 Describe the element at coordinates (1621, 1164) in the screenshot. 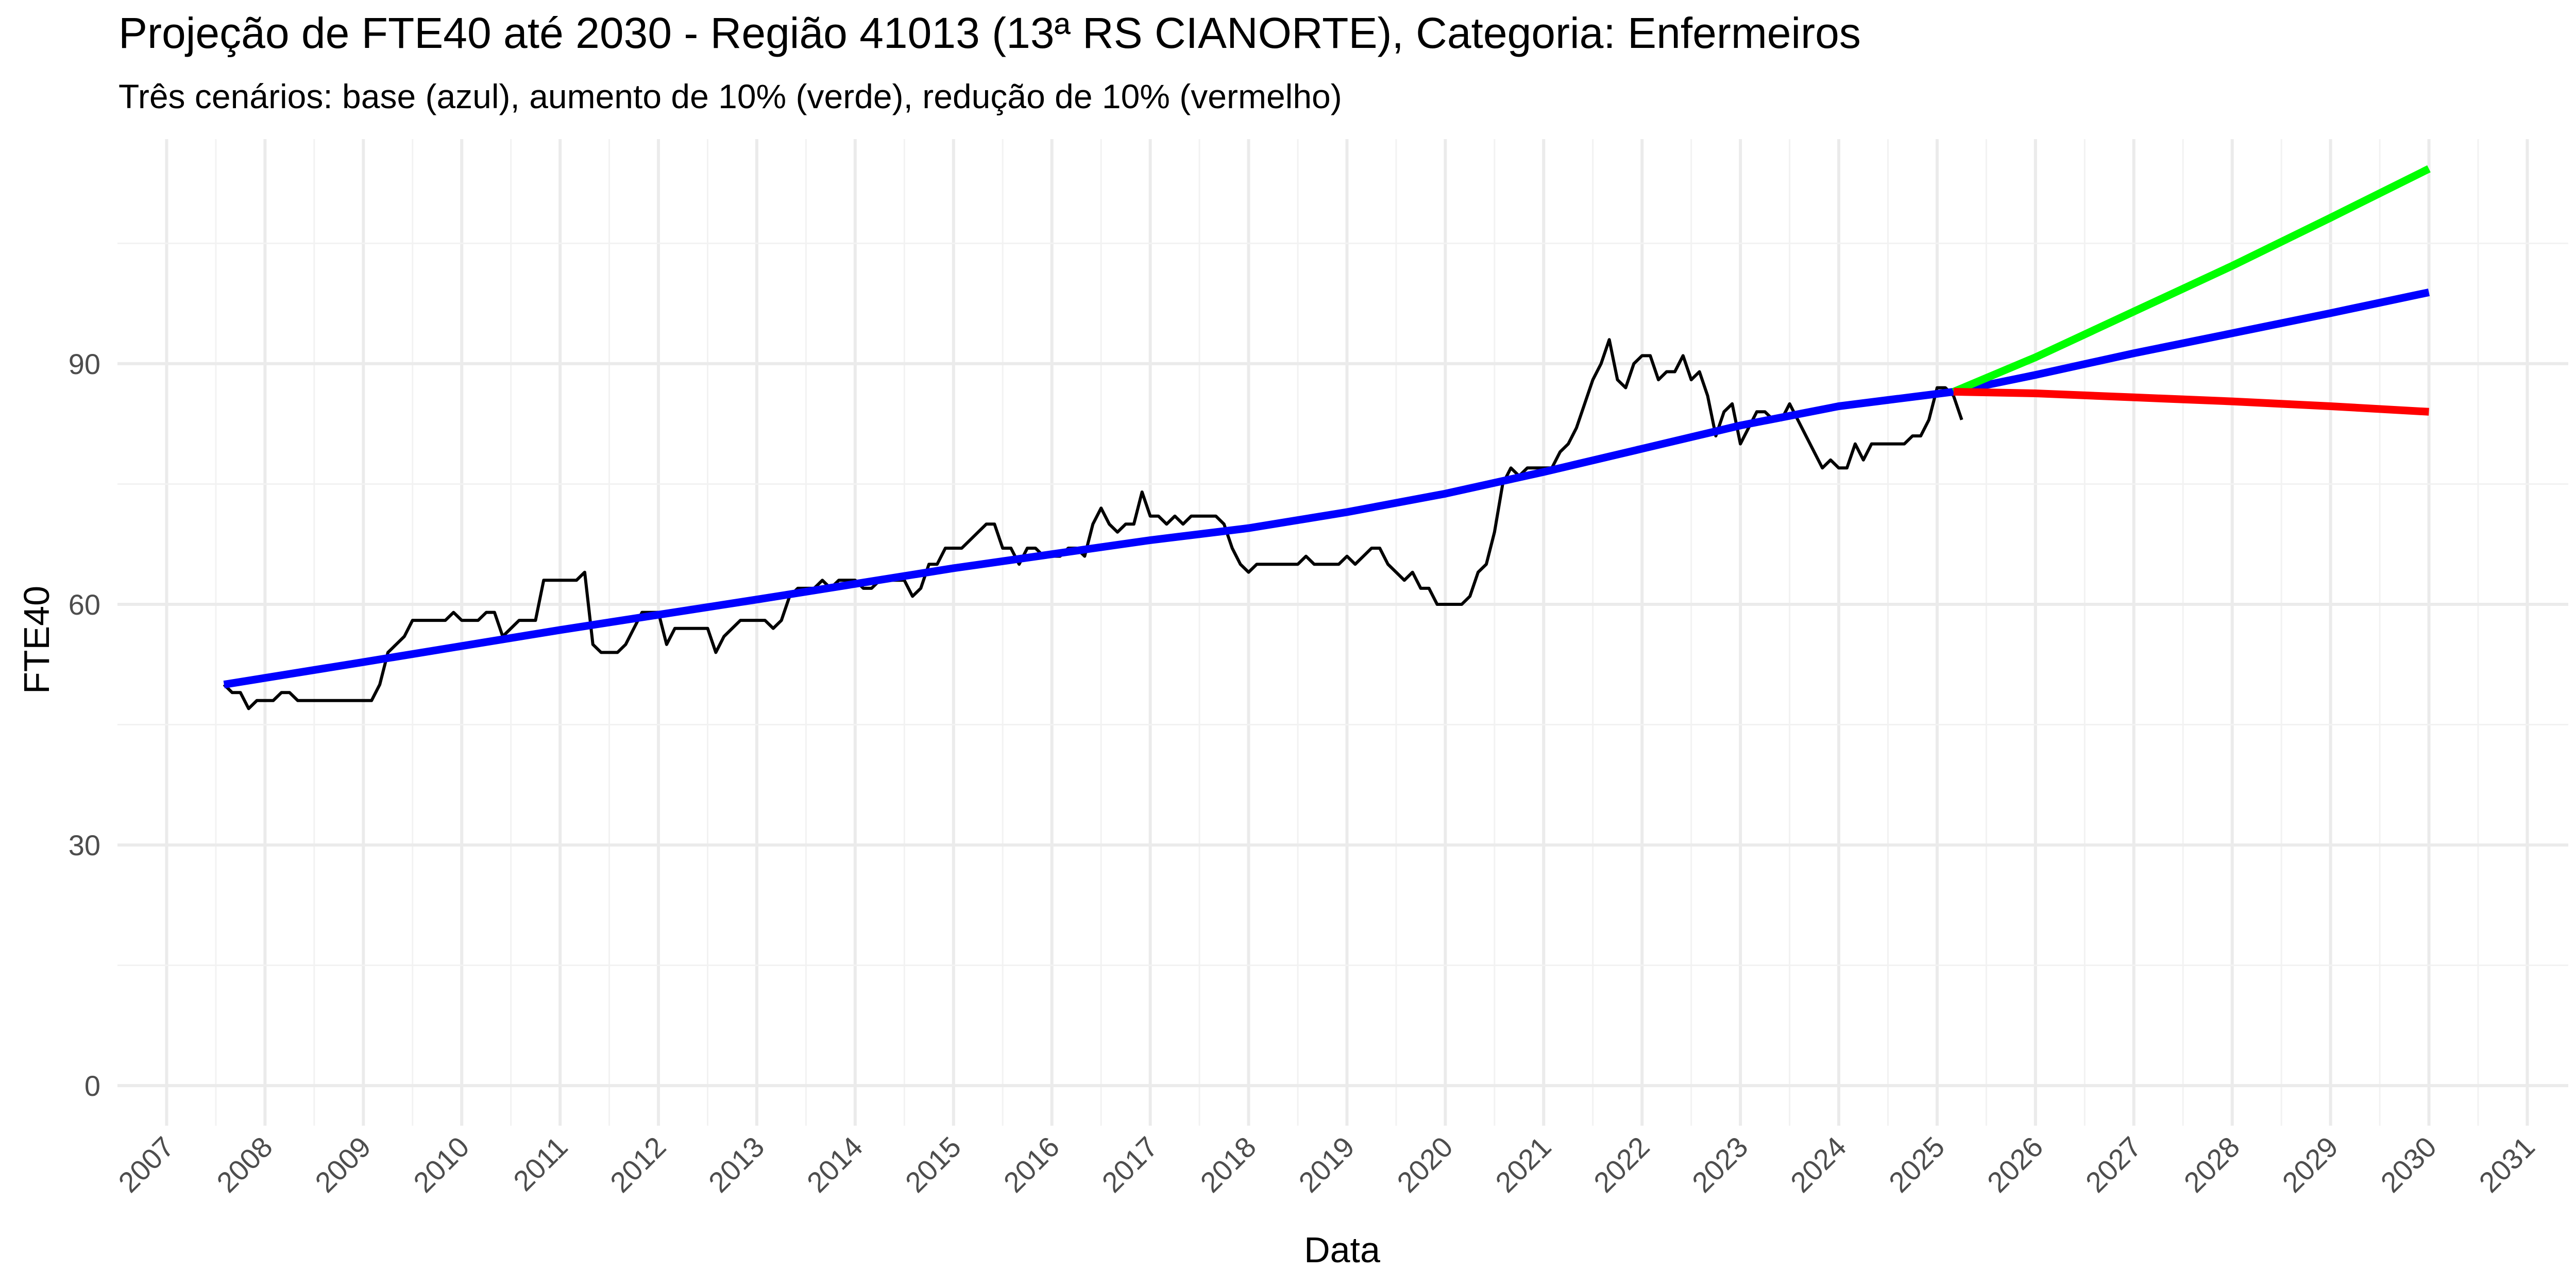

I see `x-tick-label: 2022` at that location.